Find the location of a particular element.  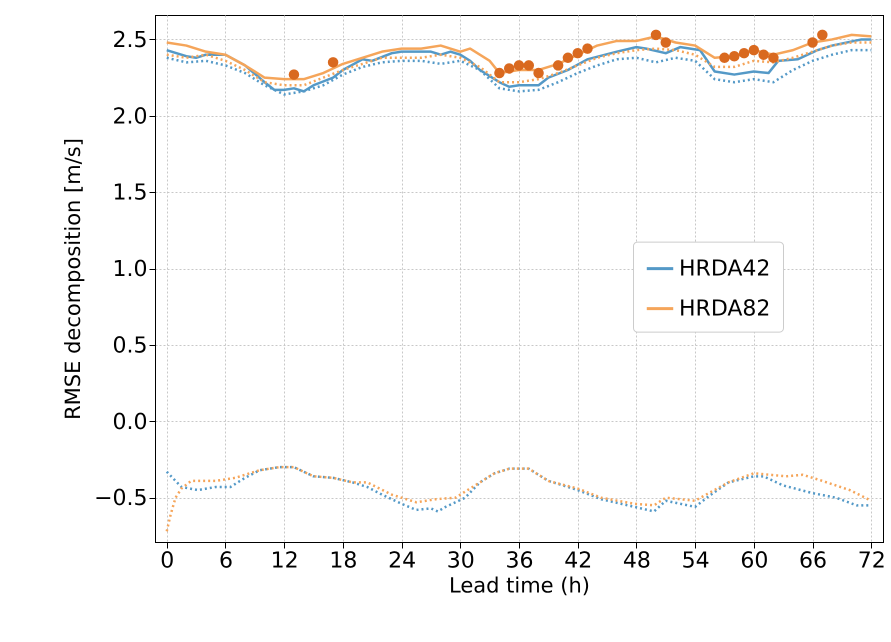

y-tick-label: 1.0 is located at coordinates (130, 269).